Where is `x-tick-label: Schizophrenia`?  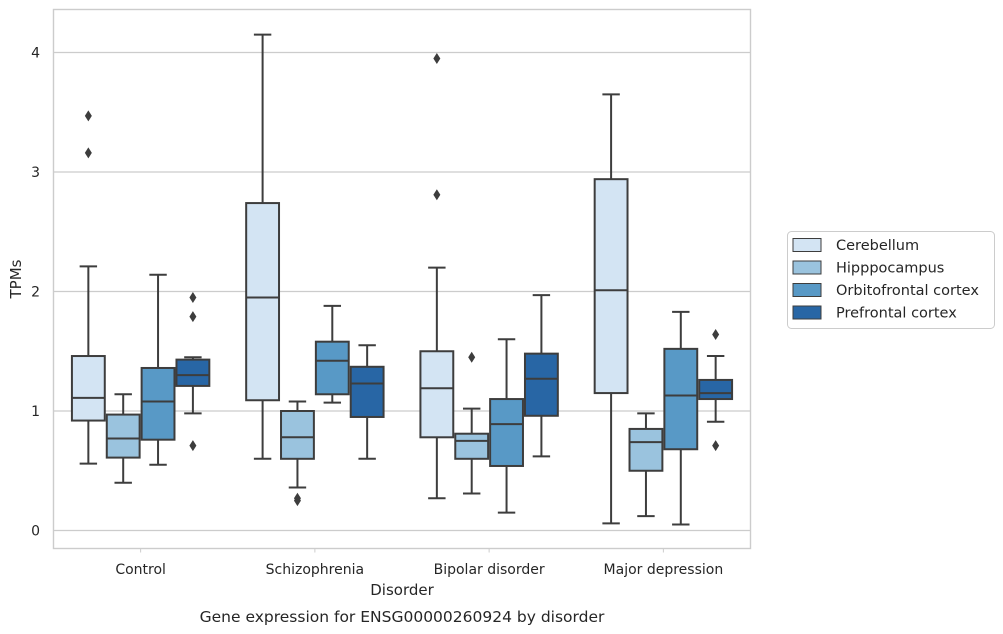
x-tick-label: Schizophrenia is located at coordinates (315, 570).